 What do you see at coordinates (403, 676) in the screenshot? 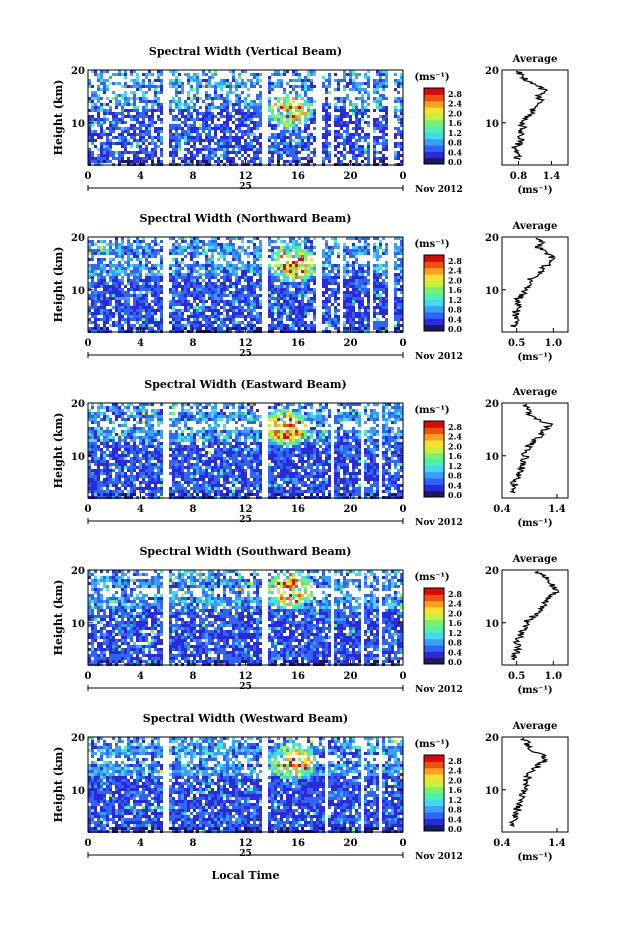
I see `x-tick-label-3-6: 0` at bounding box center [403, 676].